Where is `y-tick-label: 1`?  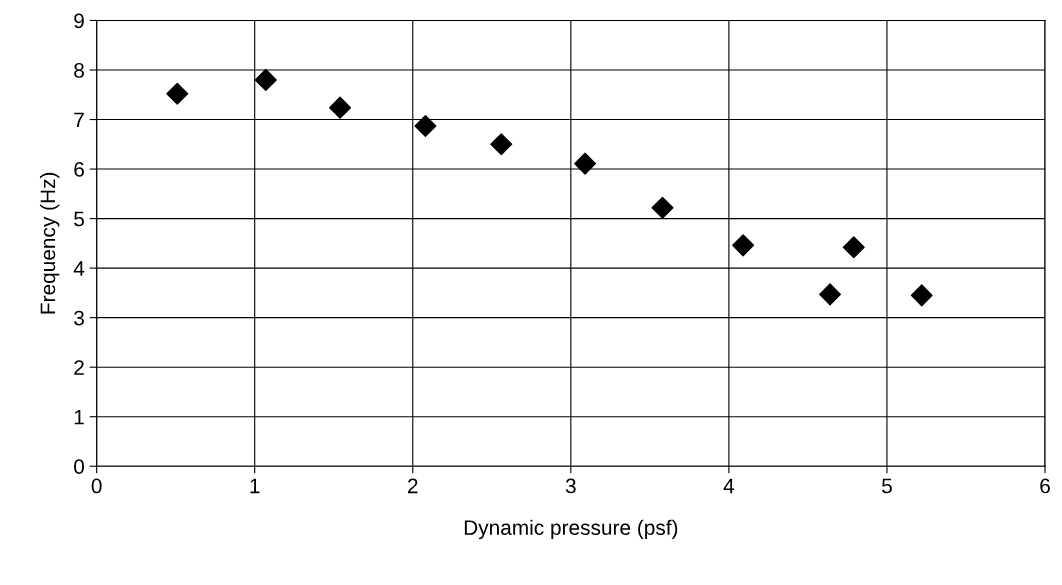
y-tick-label: 1 is located at coordinates (79, 417).